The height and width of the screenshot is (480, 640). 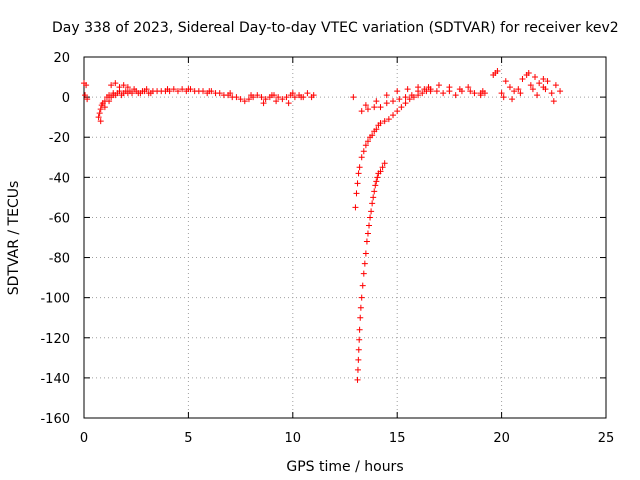 What do you see at coordinates (188, 438) in the screenshot?
I see `x-tick-label: 5` at bounding box center [188, 438].